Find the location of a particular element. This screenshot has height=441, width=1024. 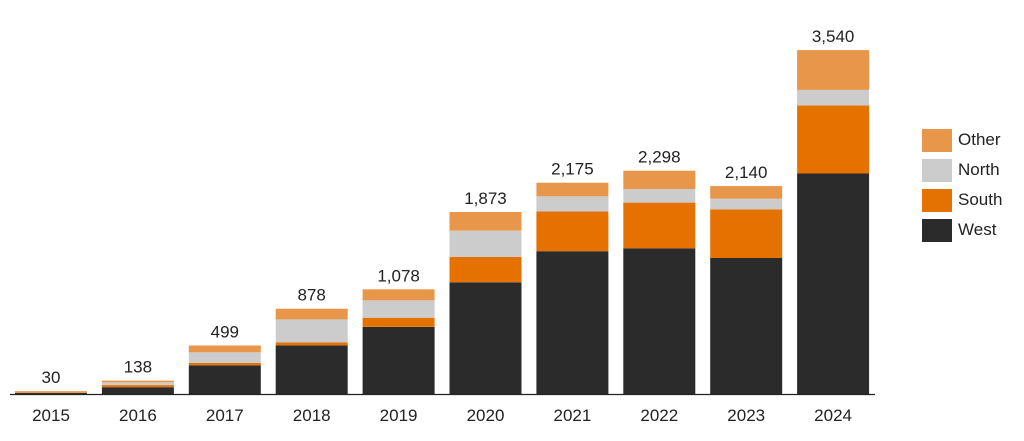

total-label-2016: 138 is located at coordinates (138, 367).